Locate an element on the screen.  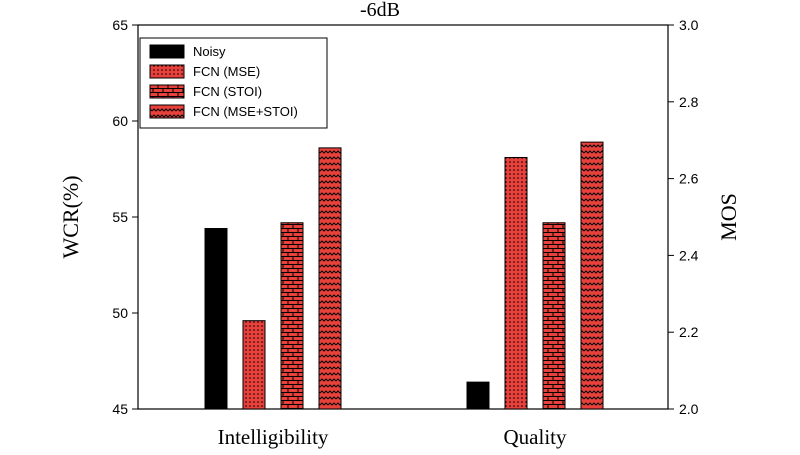
bar-quality-fcn-mse is located at coordinates (516, 283).